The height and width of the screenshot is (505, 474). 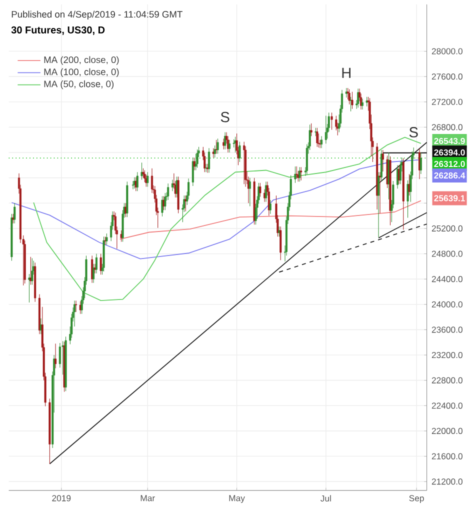 What do you see at coordinates (147, 498) in the screenshot?
I see `x-tick-label: Mar` at bounding box center [147, 498].